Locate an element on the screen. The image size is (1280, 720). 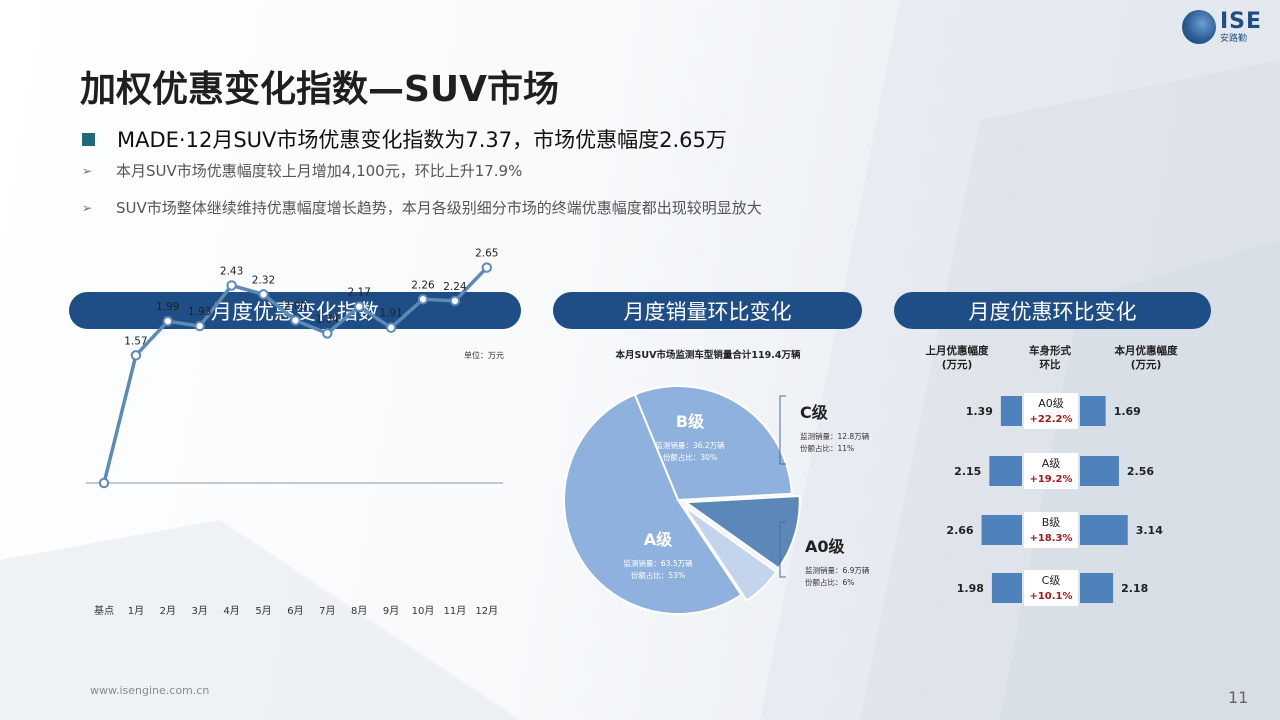
x-tick-label: 9月 is located at coordinates (391, 611).